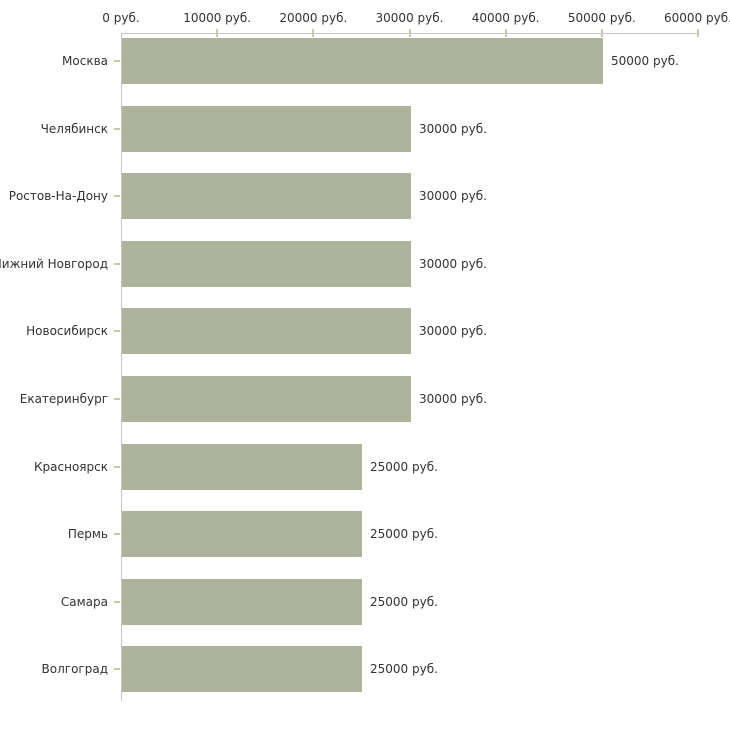  What do you see at coordinates (409, 18) in the screenshot?
I see `x-axis-tick-label: 30000 руб.` at bounding box center [409, 18].